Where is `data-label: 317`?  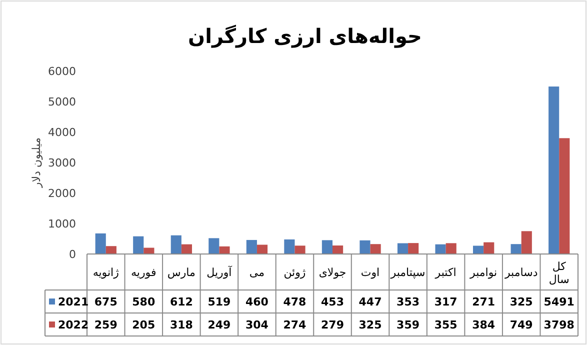
data-label: 317 is located at coordinates (446, 302).